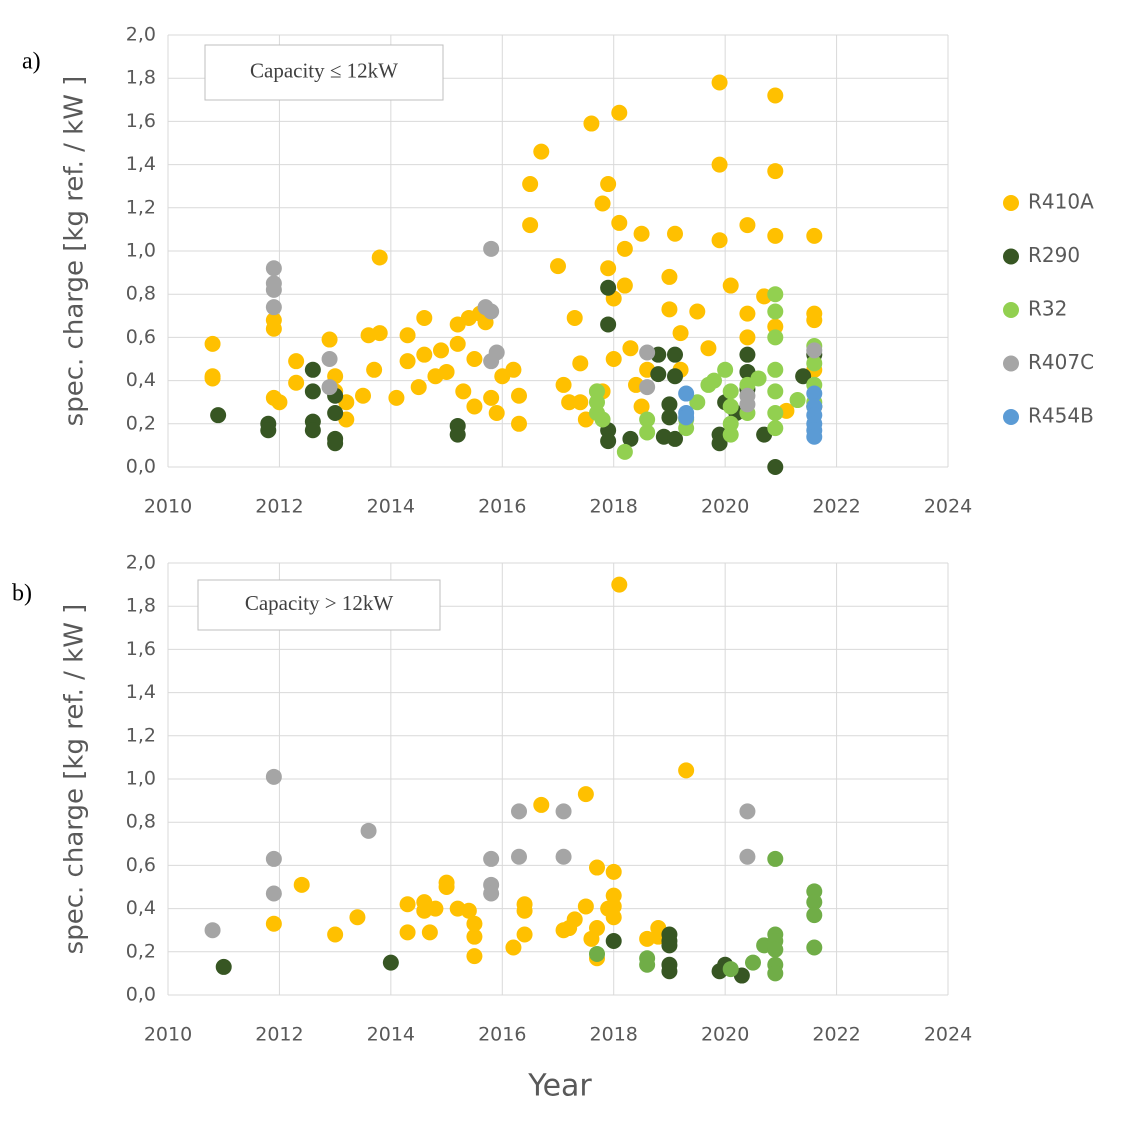 Image resolution: width=1126 pixels, height=1140 pixels. I want to click on x-tick-label: 2018, so click(614, 507).